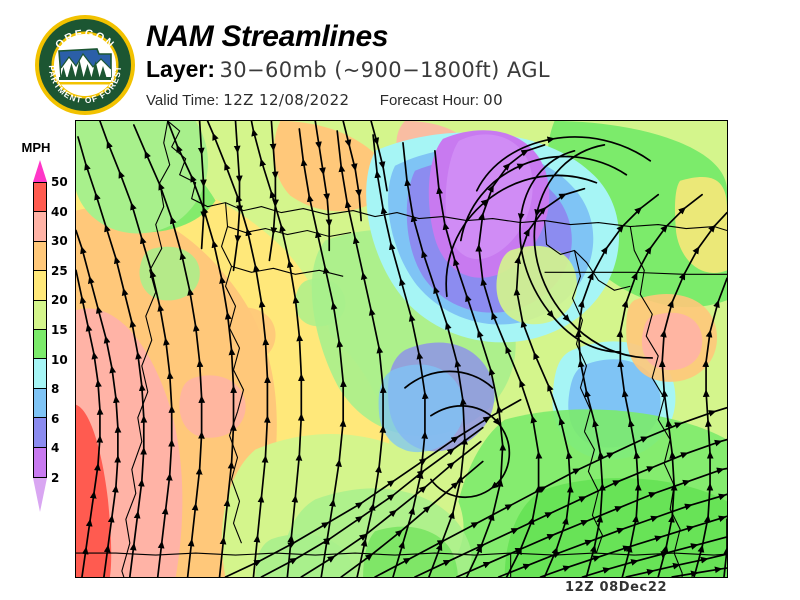  Describe the element at coordinates (429, 100) in the screenshot. I see `forecast-hour-label: Forecast Hour:` at that location.